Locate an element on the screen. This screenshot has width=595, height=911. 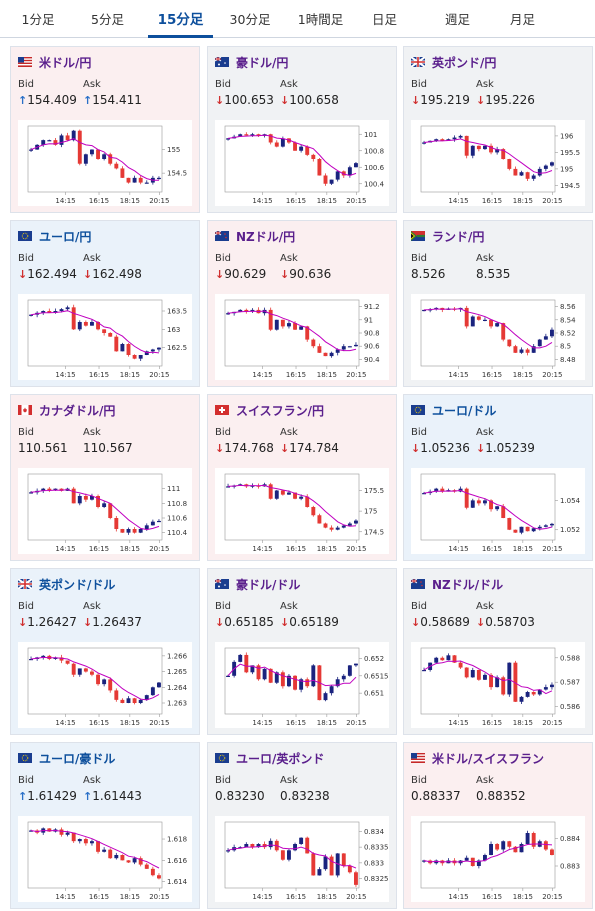
tab-6: 週足 is located at coordinates (457, 19).